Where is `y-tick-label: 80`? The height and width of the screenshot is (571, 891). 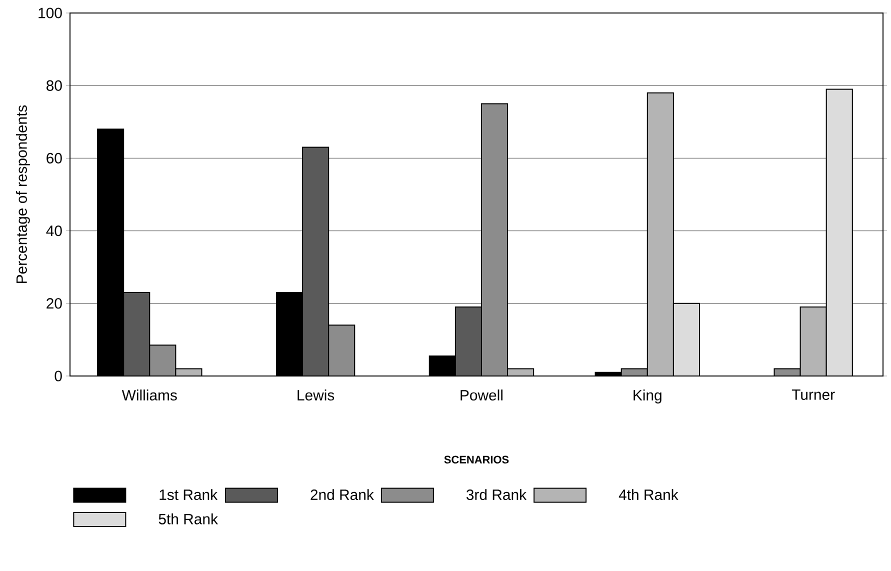
y-tick-label: 80 is located at coordinates (54, 85).